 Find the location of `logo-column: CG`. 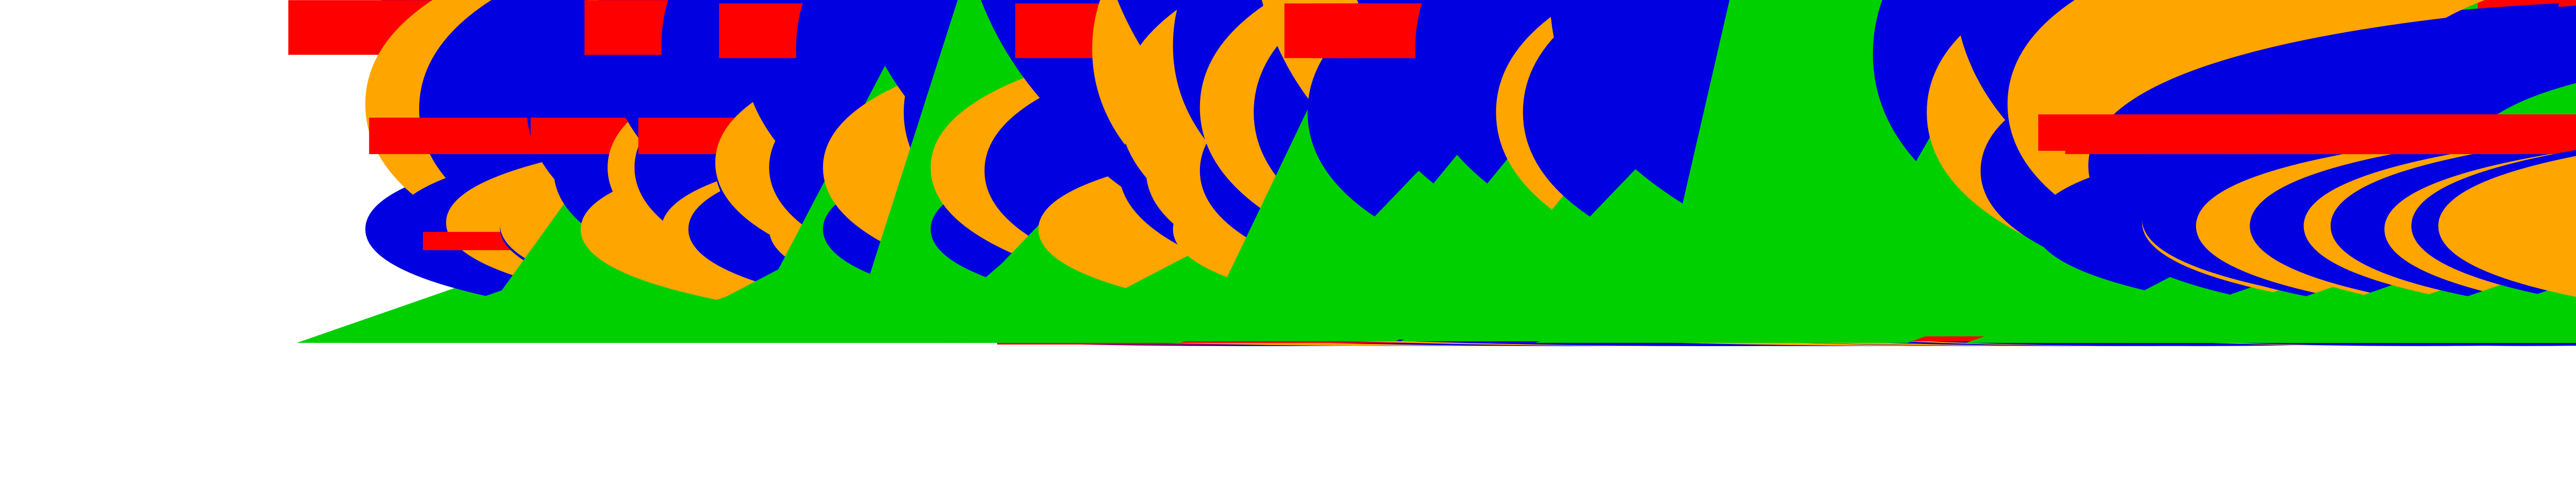

logo-column: CG is located at coordinates (2333, 227).